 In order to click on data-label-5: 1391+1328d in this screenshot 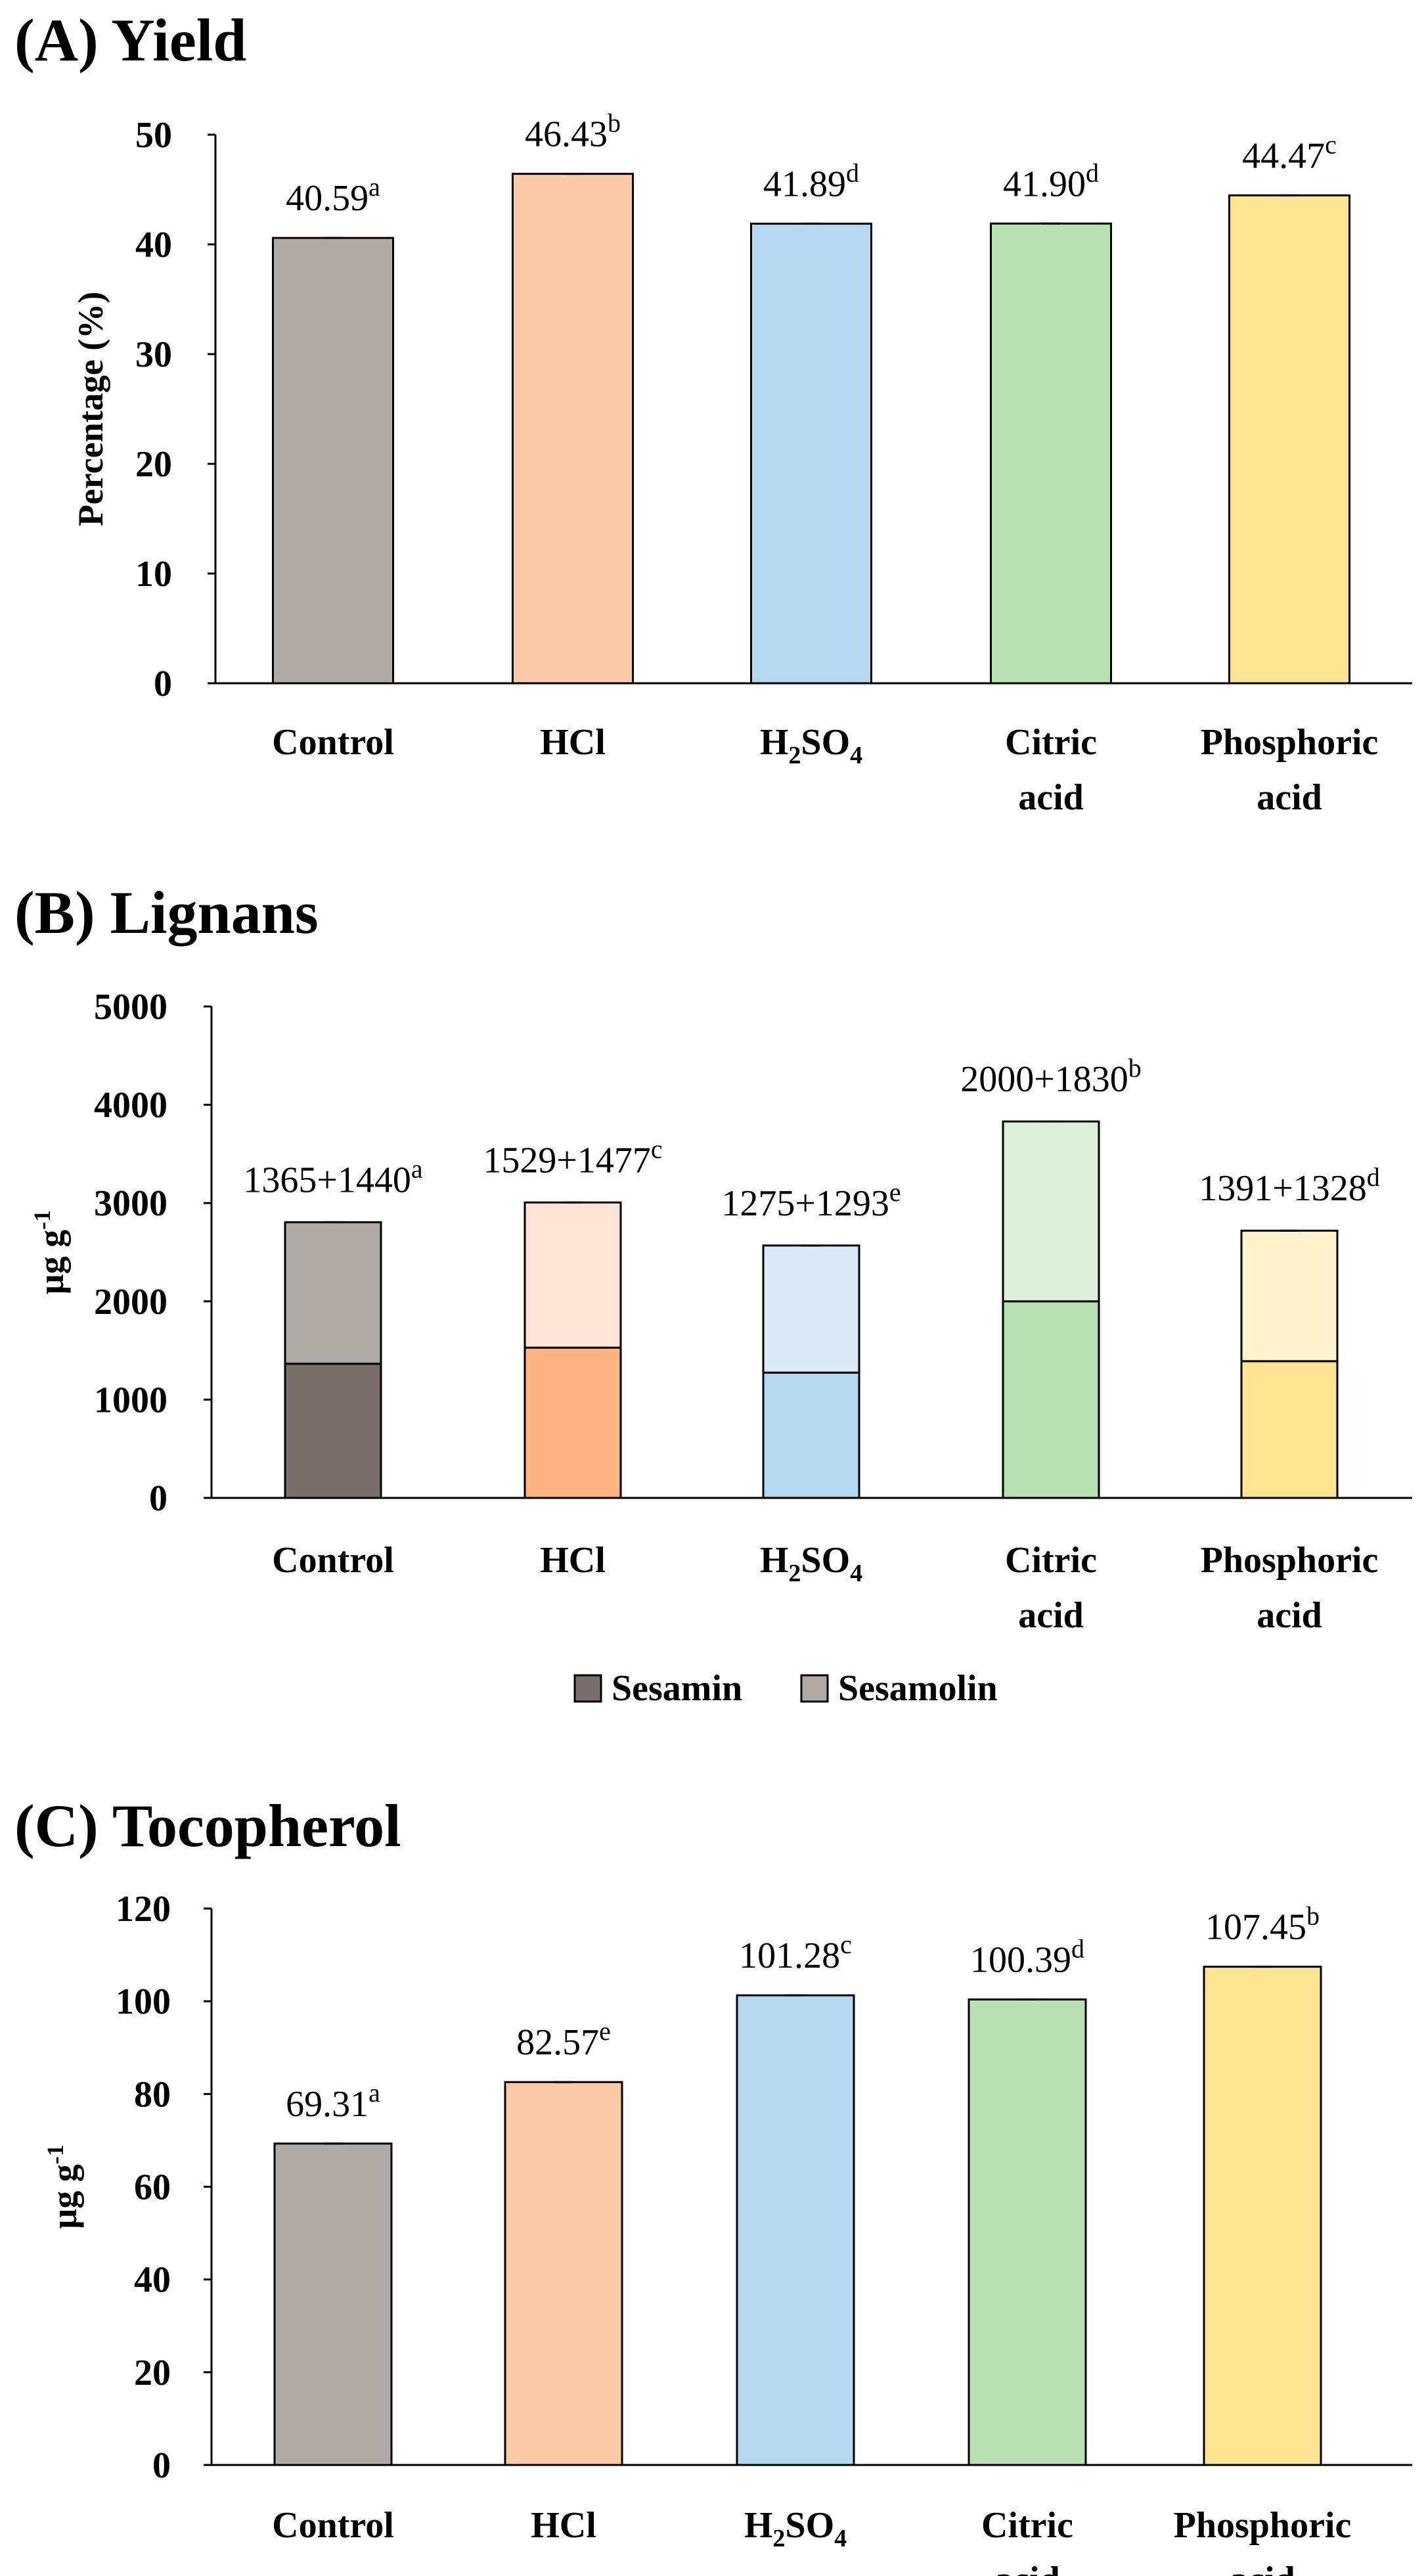, I will do `click(1289, 1185)`.